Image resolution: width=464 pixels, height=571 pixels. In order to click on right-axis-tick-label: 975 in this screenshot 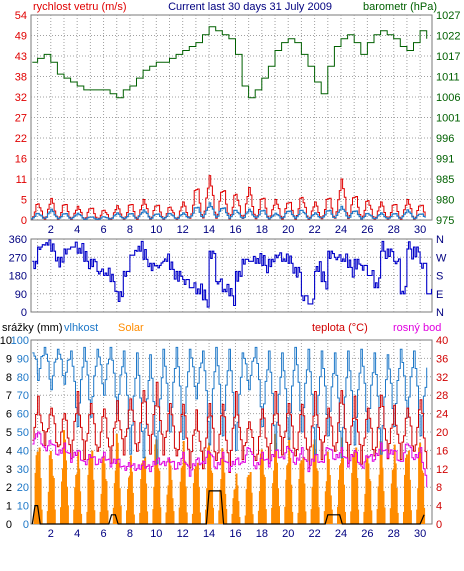, I will do `click(445, 221)`.